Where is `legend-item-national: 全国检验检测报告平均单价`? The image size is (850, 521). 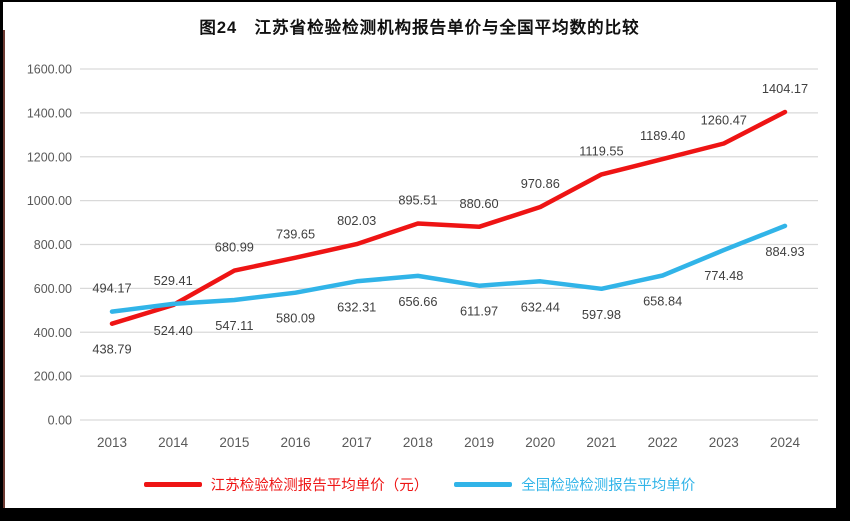
legend-item-national: 全国检验检测报告平均单价 is located at coordinates (574, 484).